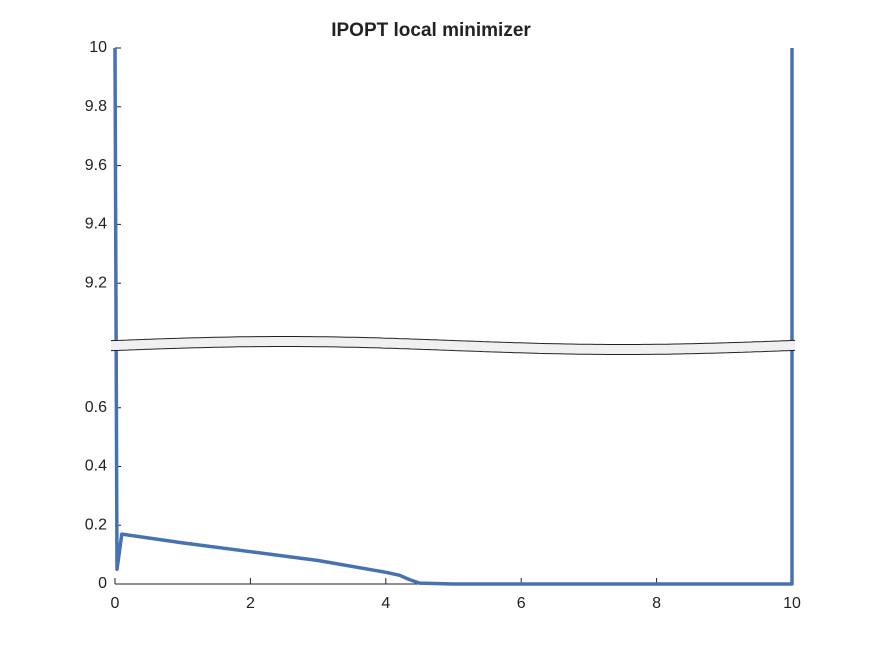 The image size is (875, 661). I want to click on y-tick-label: 0.6, so click(96, 407).